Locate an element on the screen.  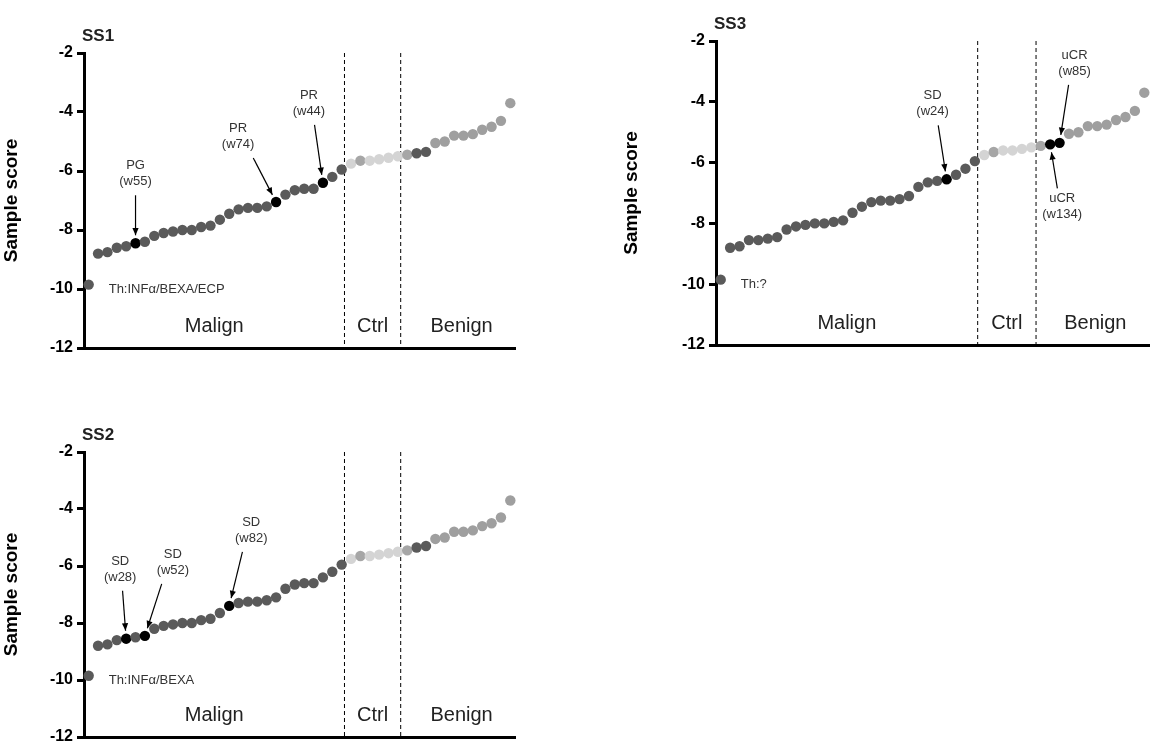
annotation: PR (w44) is located at coordinates (309, 102).